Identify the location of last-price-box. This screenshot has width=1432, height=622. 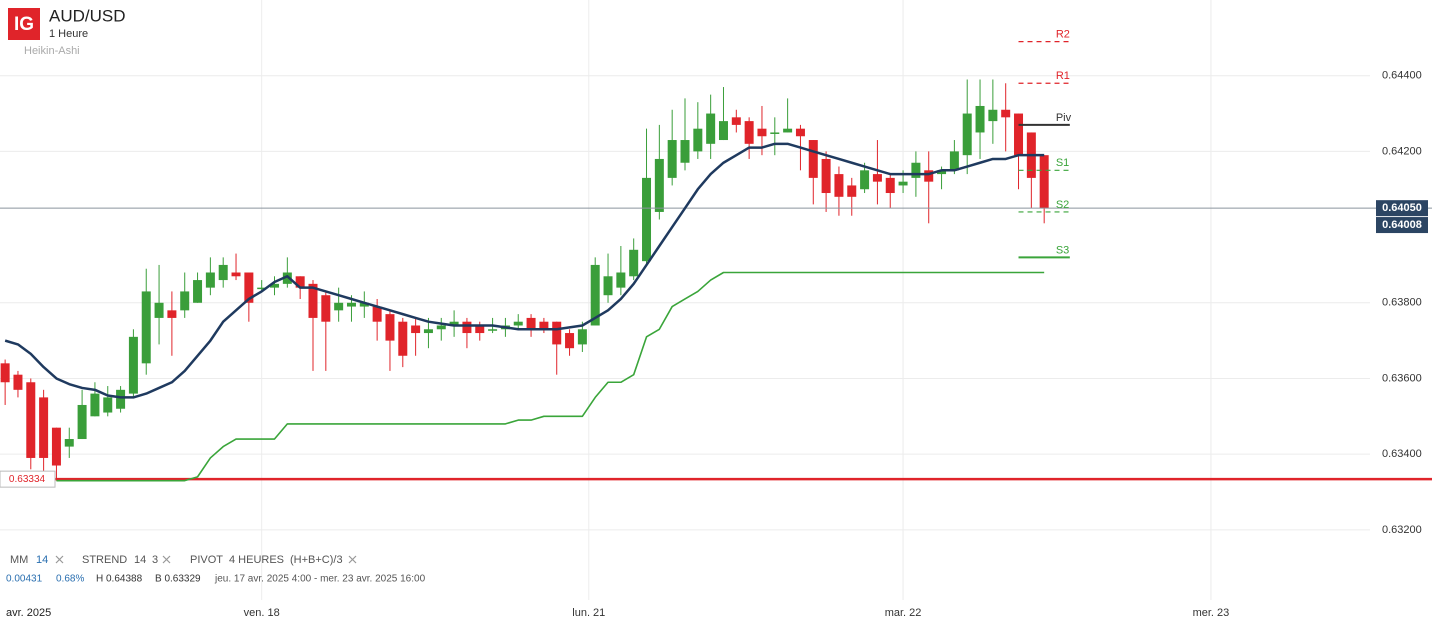
(1402, 225).